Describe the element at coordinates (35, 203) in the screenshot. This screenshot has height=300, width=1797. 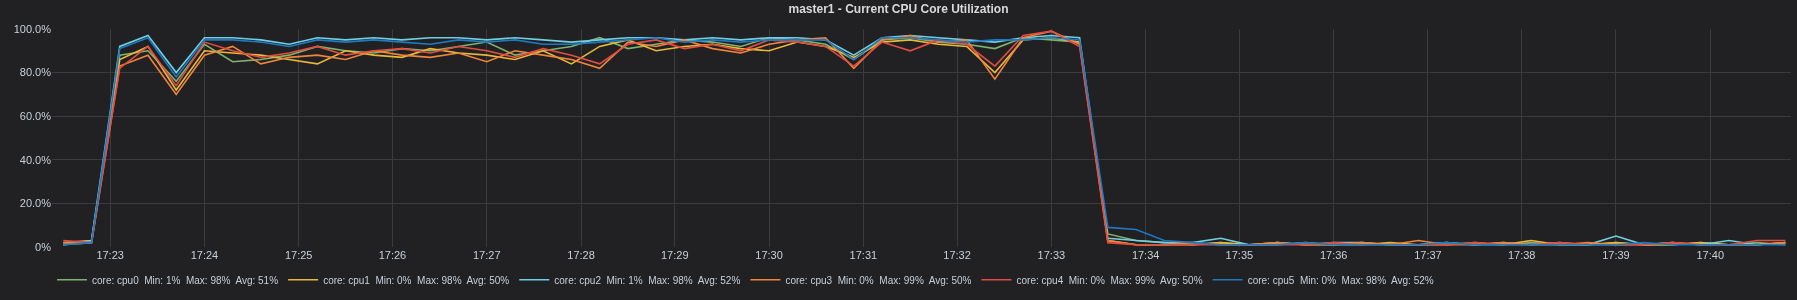
I see `y-tick-label: 20.0%` at that location.